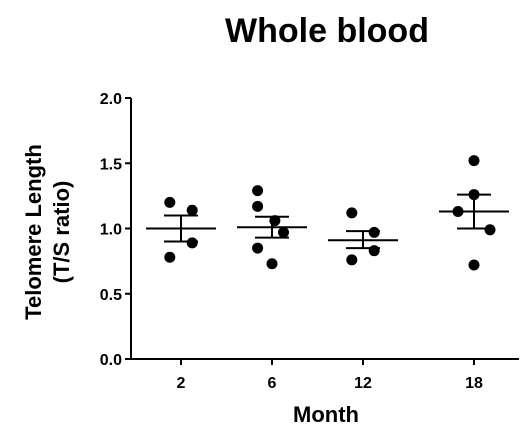  Describe the element at coordinates (363, 383) in the screenshot. I see `x-tick-label: 12` at that location.